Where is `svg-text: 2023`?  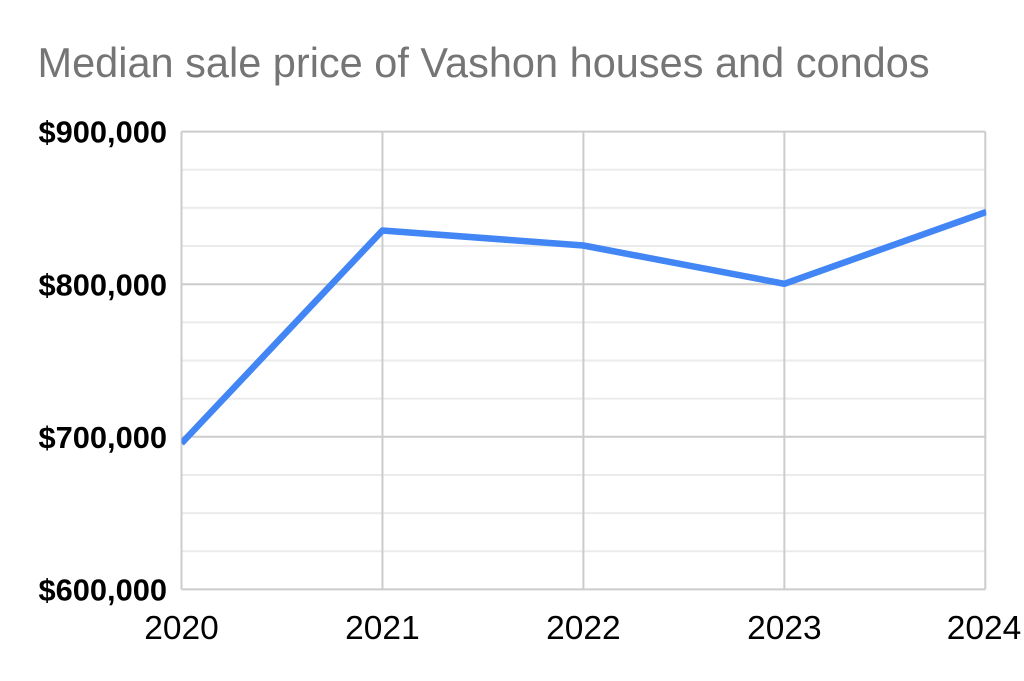
svg-text: 2023 is located at coordinates (784, 628).